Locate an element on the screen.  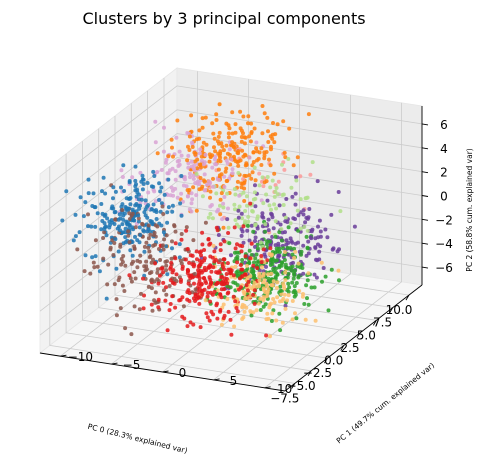
z-axis-ticks: 6 4 2 0 −2 −4 −6 is located at coordinates (437, 196).